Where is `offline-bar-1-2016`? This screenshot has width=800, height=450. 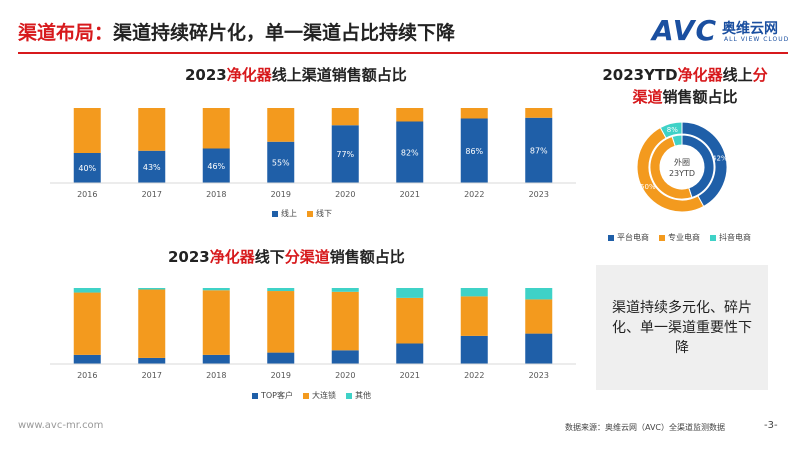
offline-bar-1-2016 is located at coordinates (87, 323).